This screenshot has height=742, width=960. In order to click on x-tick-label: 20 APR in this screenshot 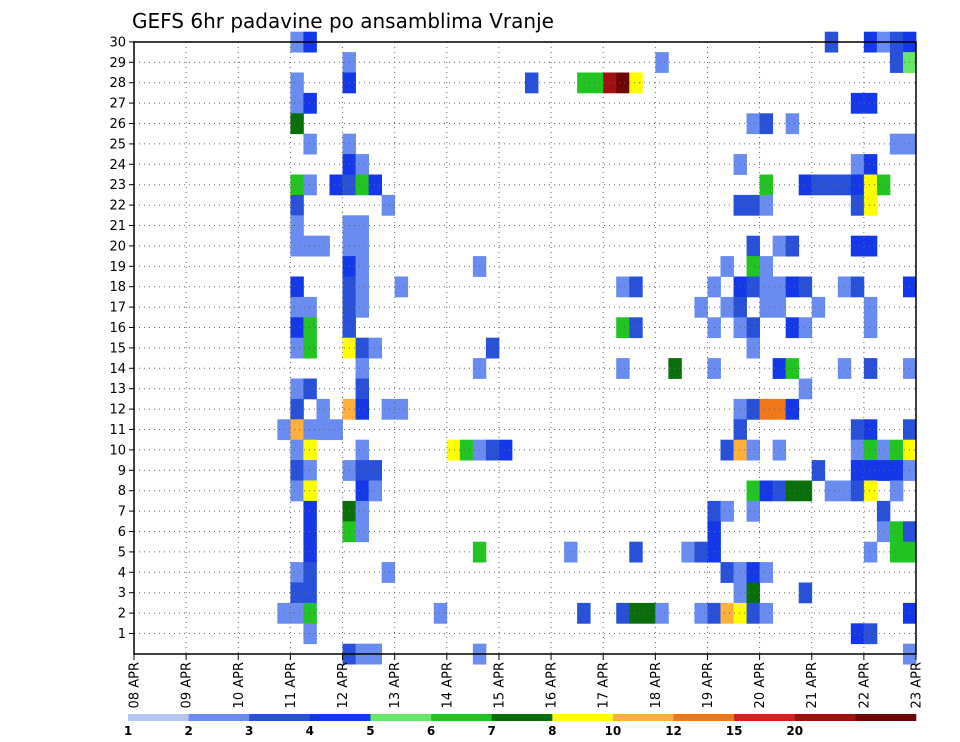, I will do `click(760, 685)`.